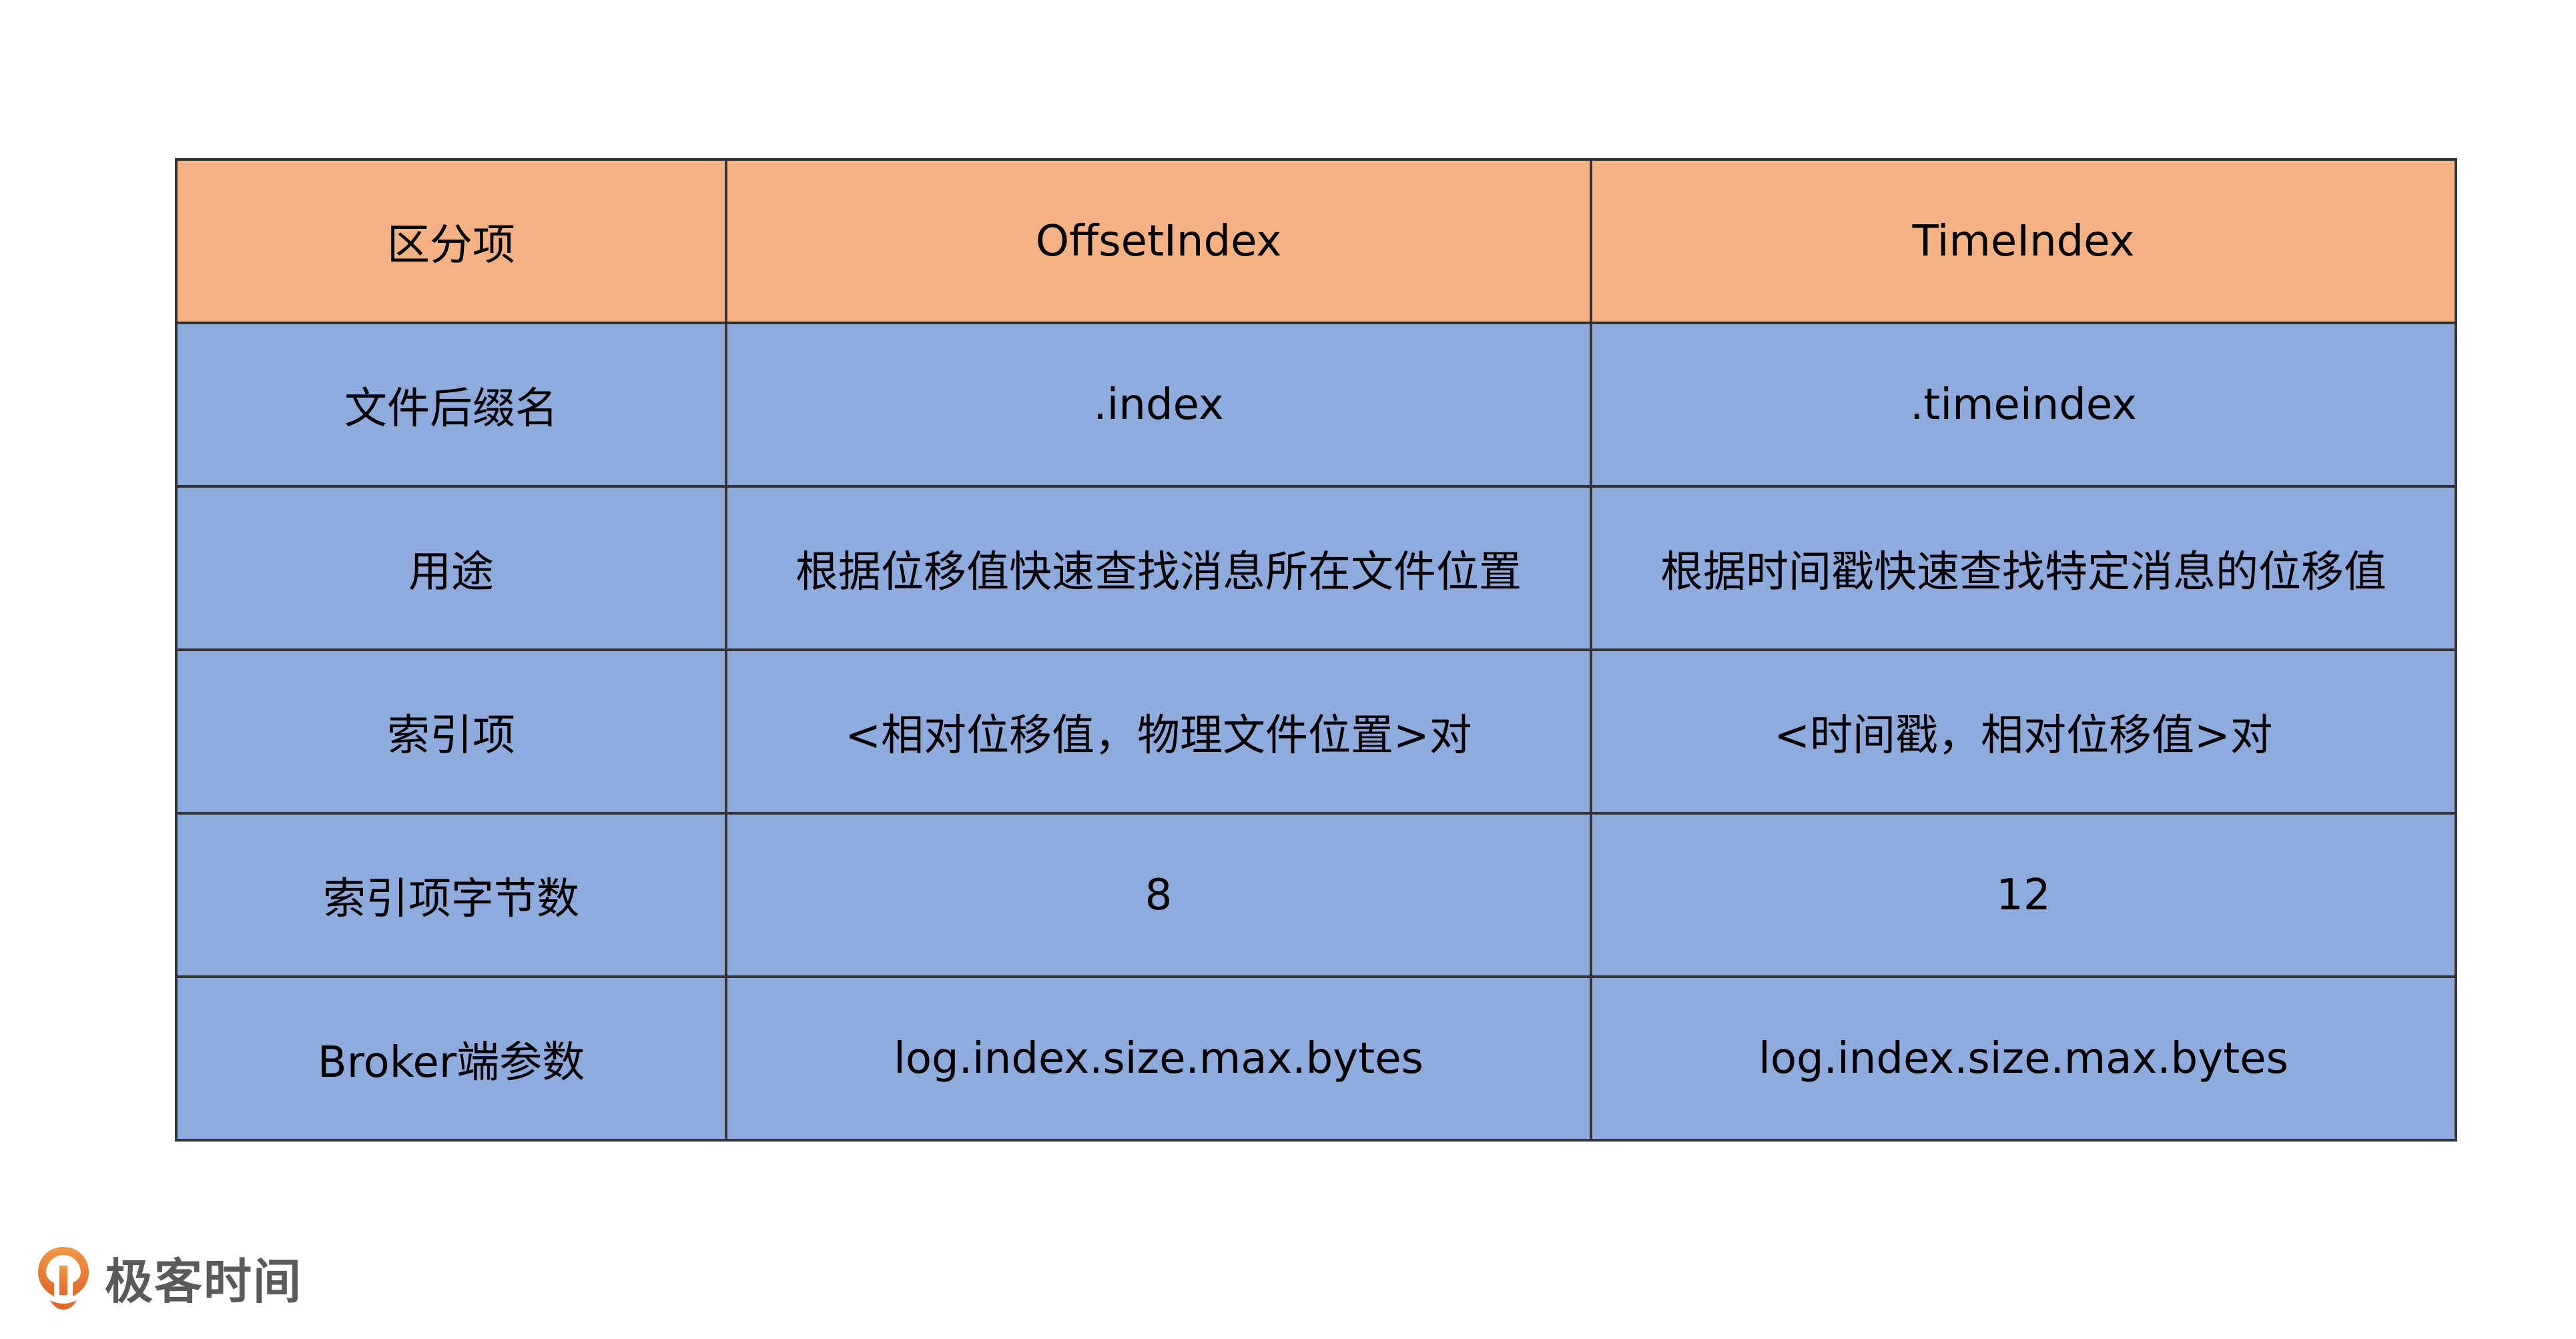 The width and height of the screenshot is (2576, 1339). What do you see at coordinates (204, 1282) in the screenshot?
I see `logo-text: 极客时间` at bounding box center [204, 1282].